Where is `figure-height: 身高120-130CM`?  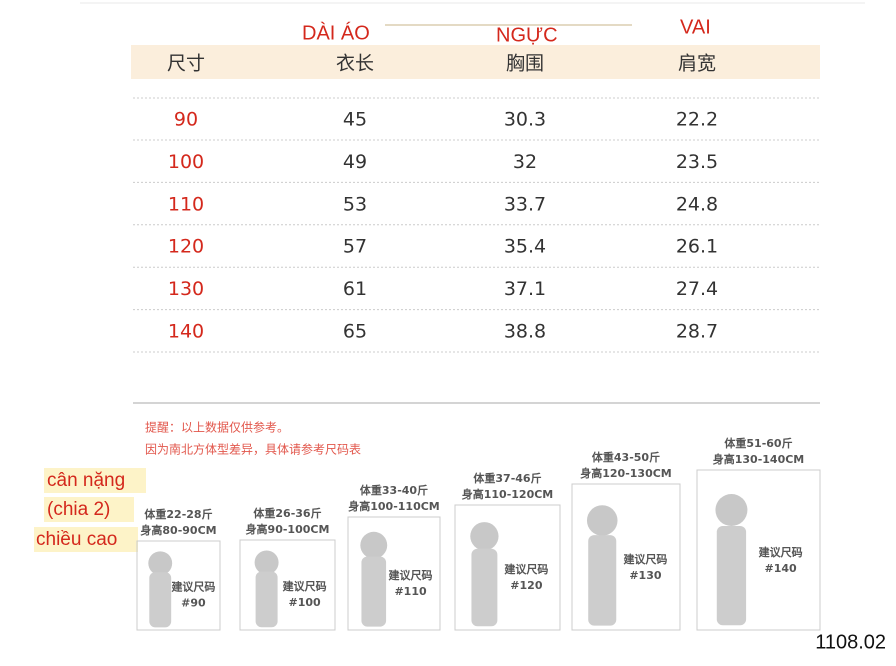 figure-height: 身高120-130CM is located at coordinates (626, 473).